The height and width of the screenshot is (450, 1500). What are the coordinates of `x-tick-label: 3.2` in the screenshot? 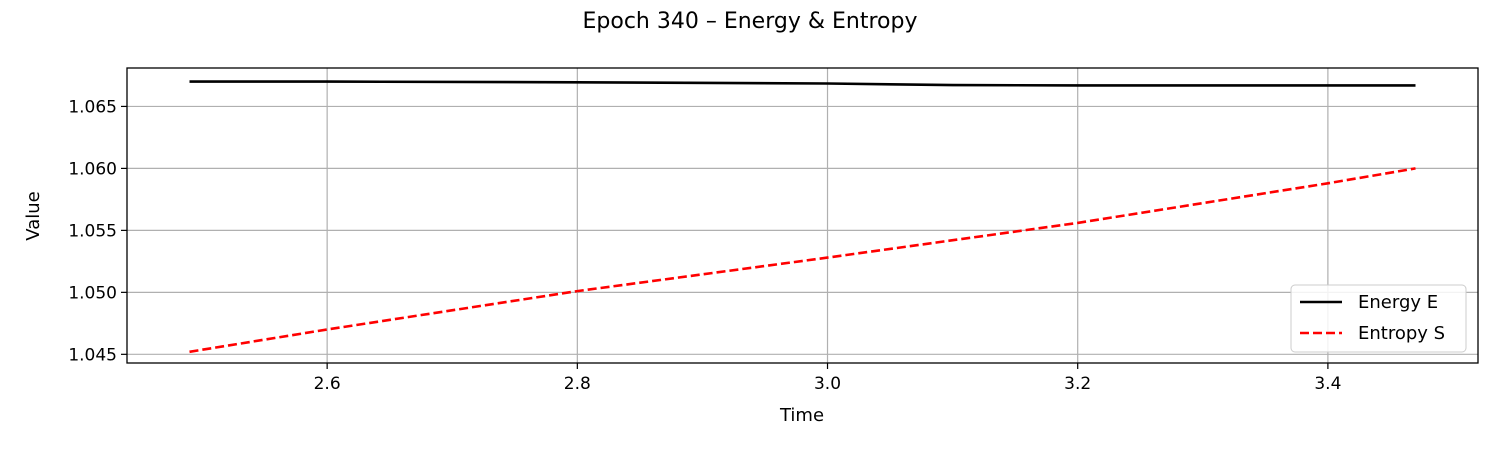 It's located at (1077, 384).